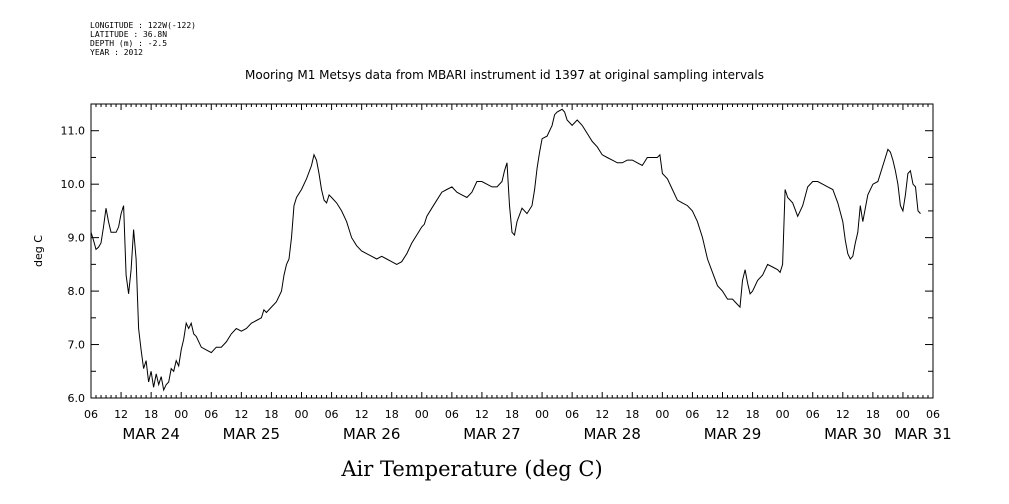  I want to click on y-tick-label: 10.0, so click(73, 184).